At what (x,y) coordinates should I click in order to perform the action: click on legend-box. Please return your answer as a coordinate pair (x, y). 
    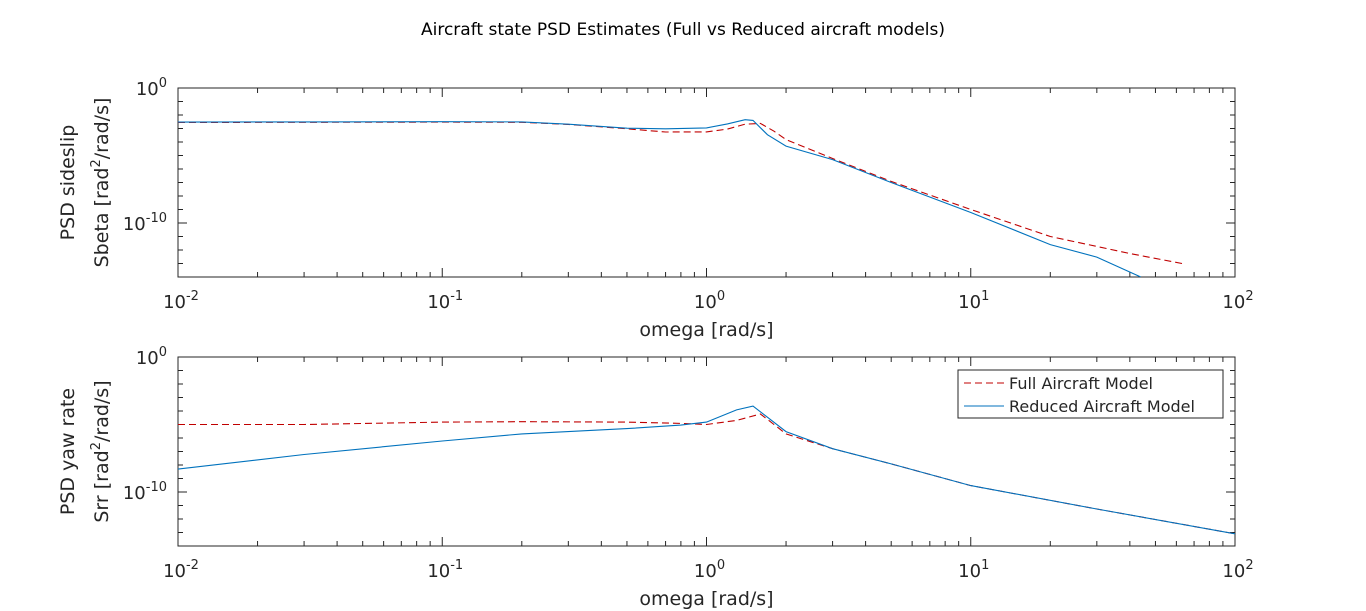
    Looking at the image, I should click on (1090, 394).